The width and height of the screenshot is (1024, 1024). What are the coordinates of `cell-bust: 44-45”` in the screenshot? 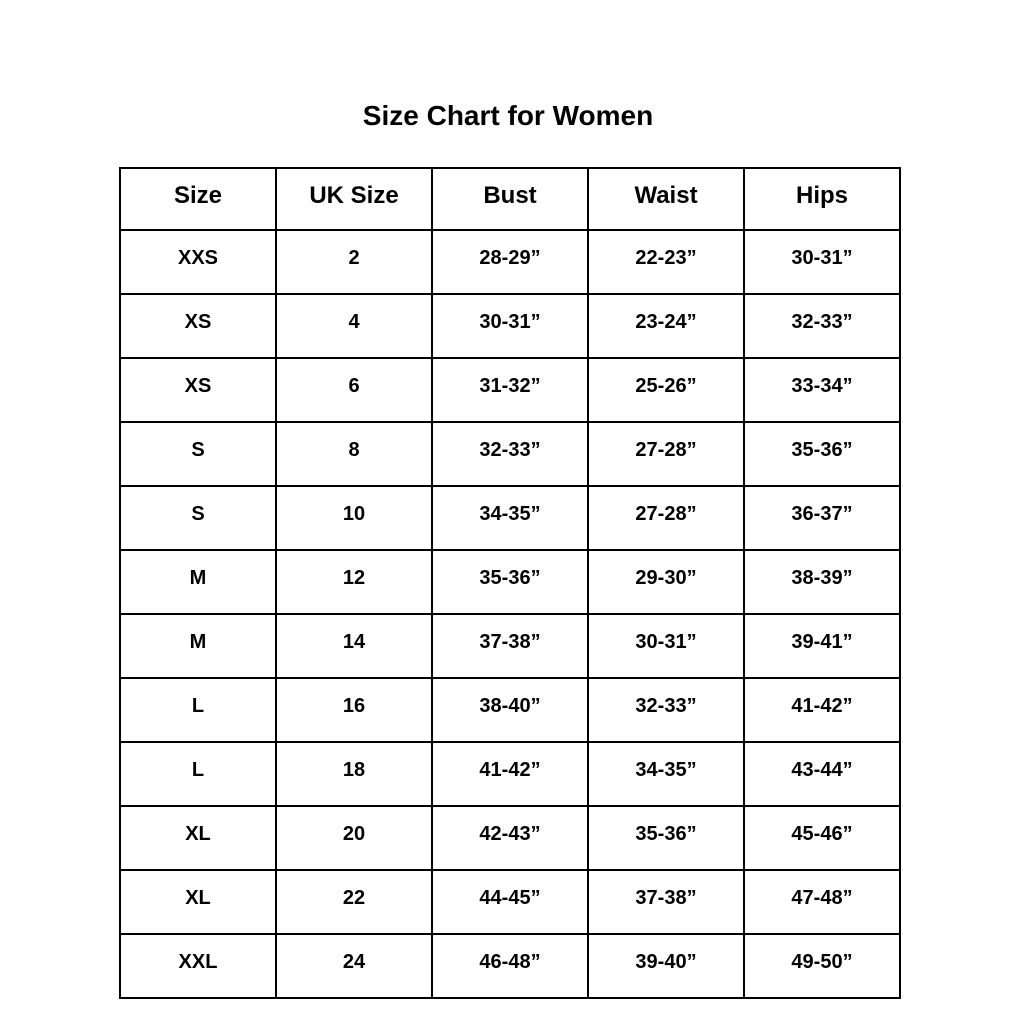 It's located at (510, 902).